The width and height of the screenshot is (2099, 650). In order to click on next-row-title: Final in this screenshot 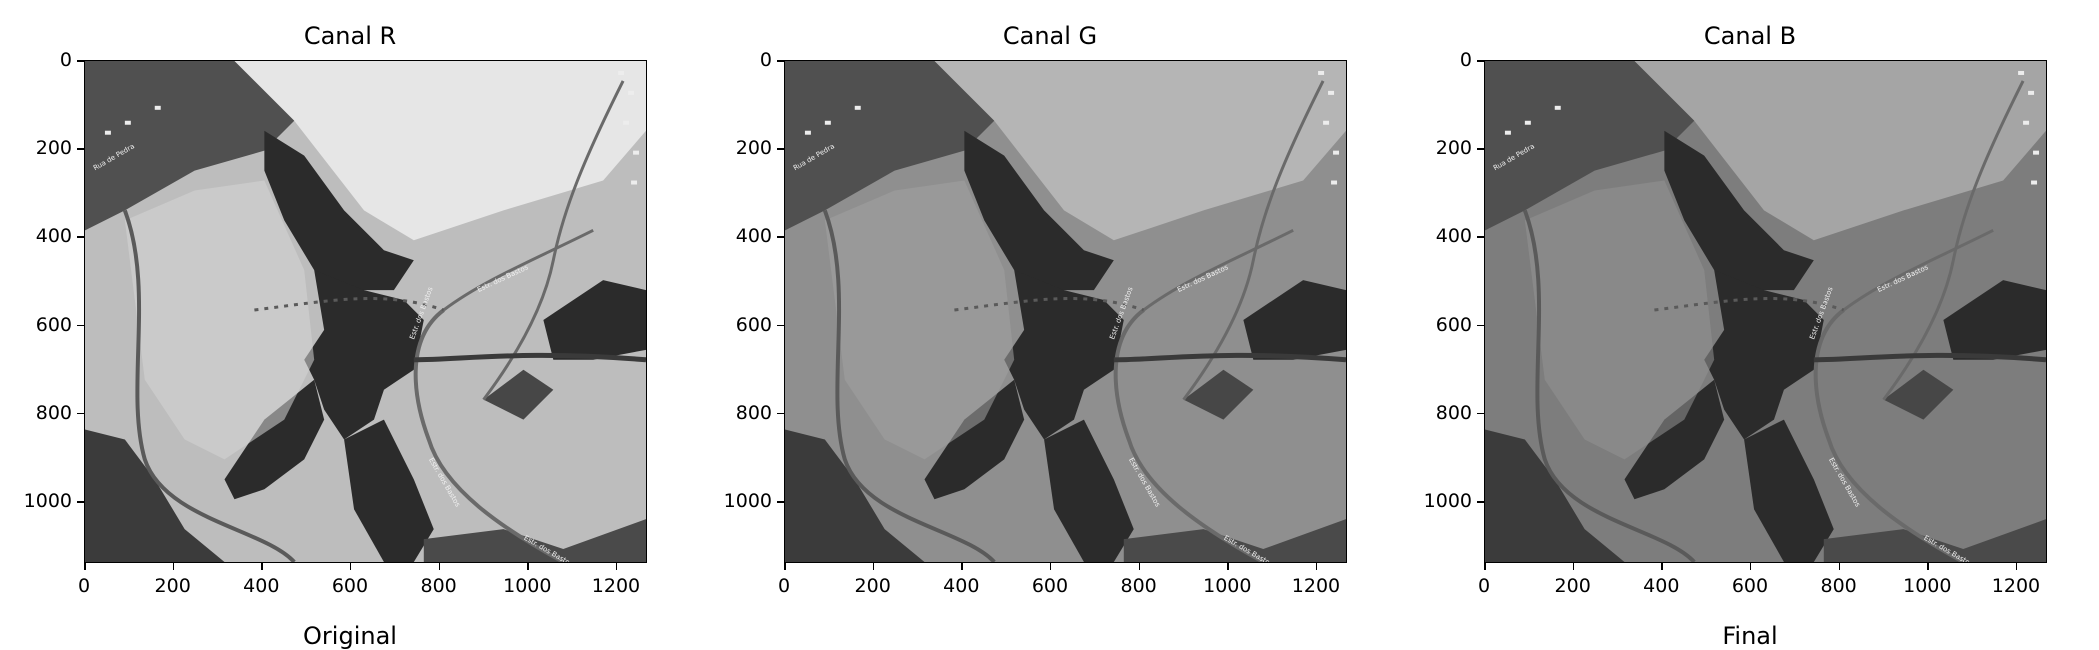, I will do `click(1750, 636)`.